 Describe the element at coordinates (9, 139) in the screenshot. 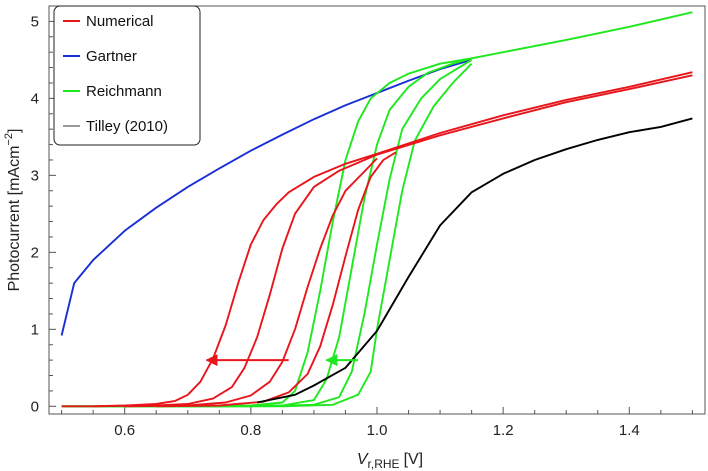

I see `y-axis-label-sup: −2` at that location.